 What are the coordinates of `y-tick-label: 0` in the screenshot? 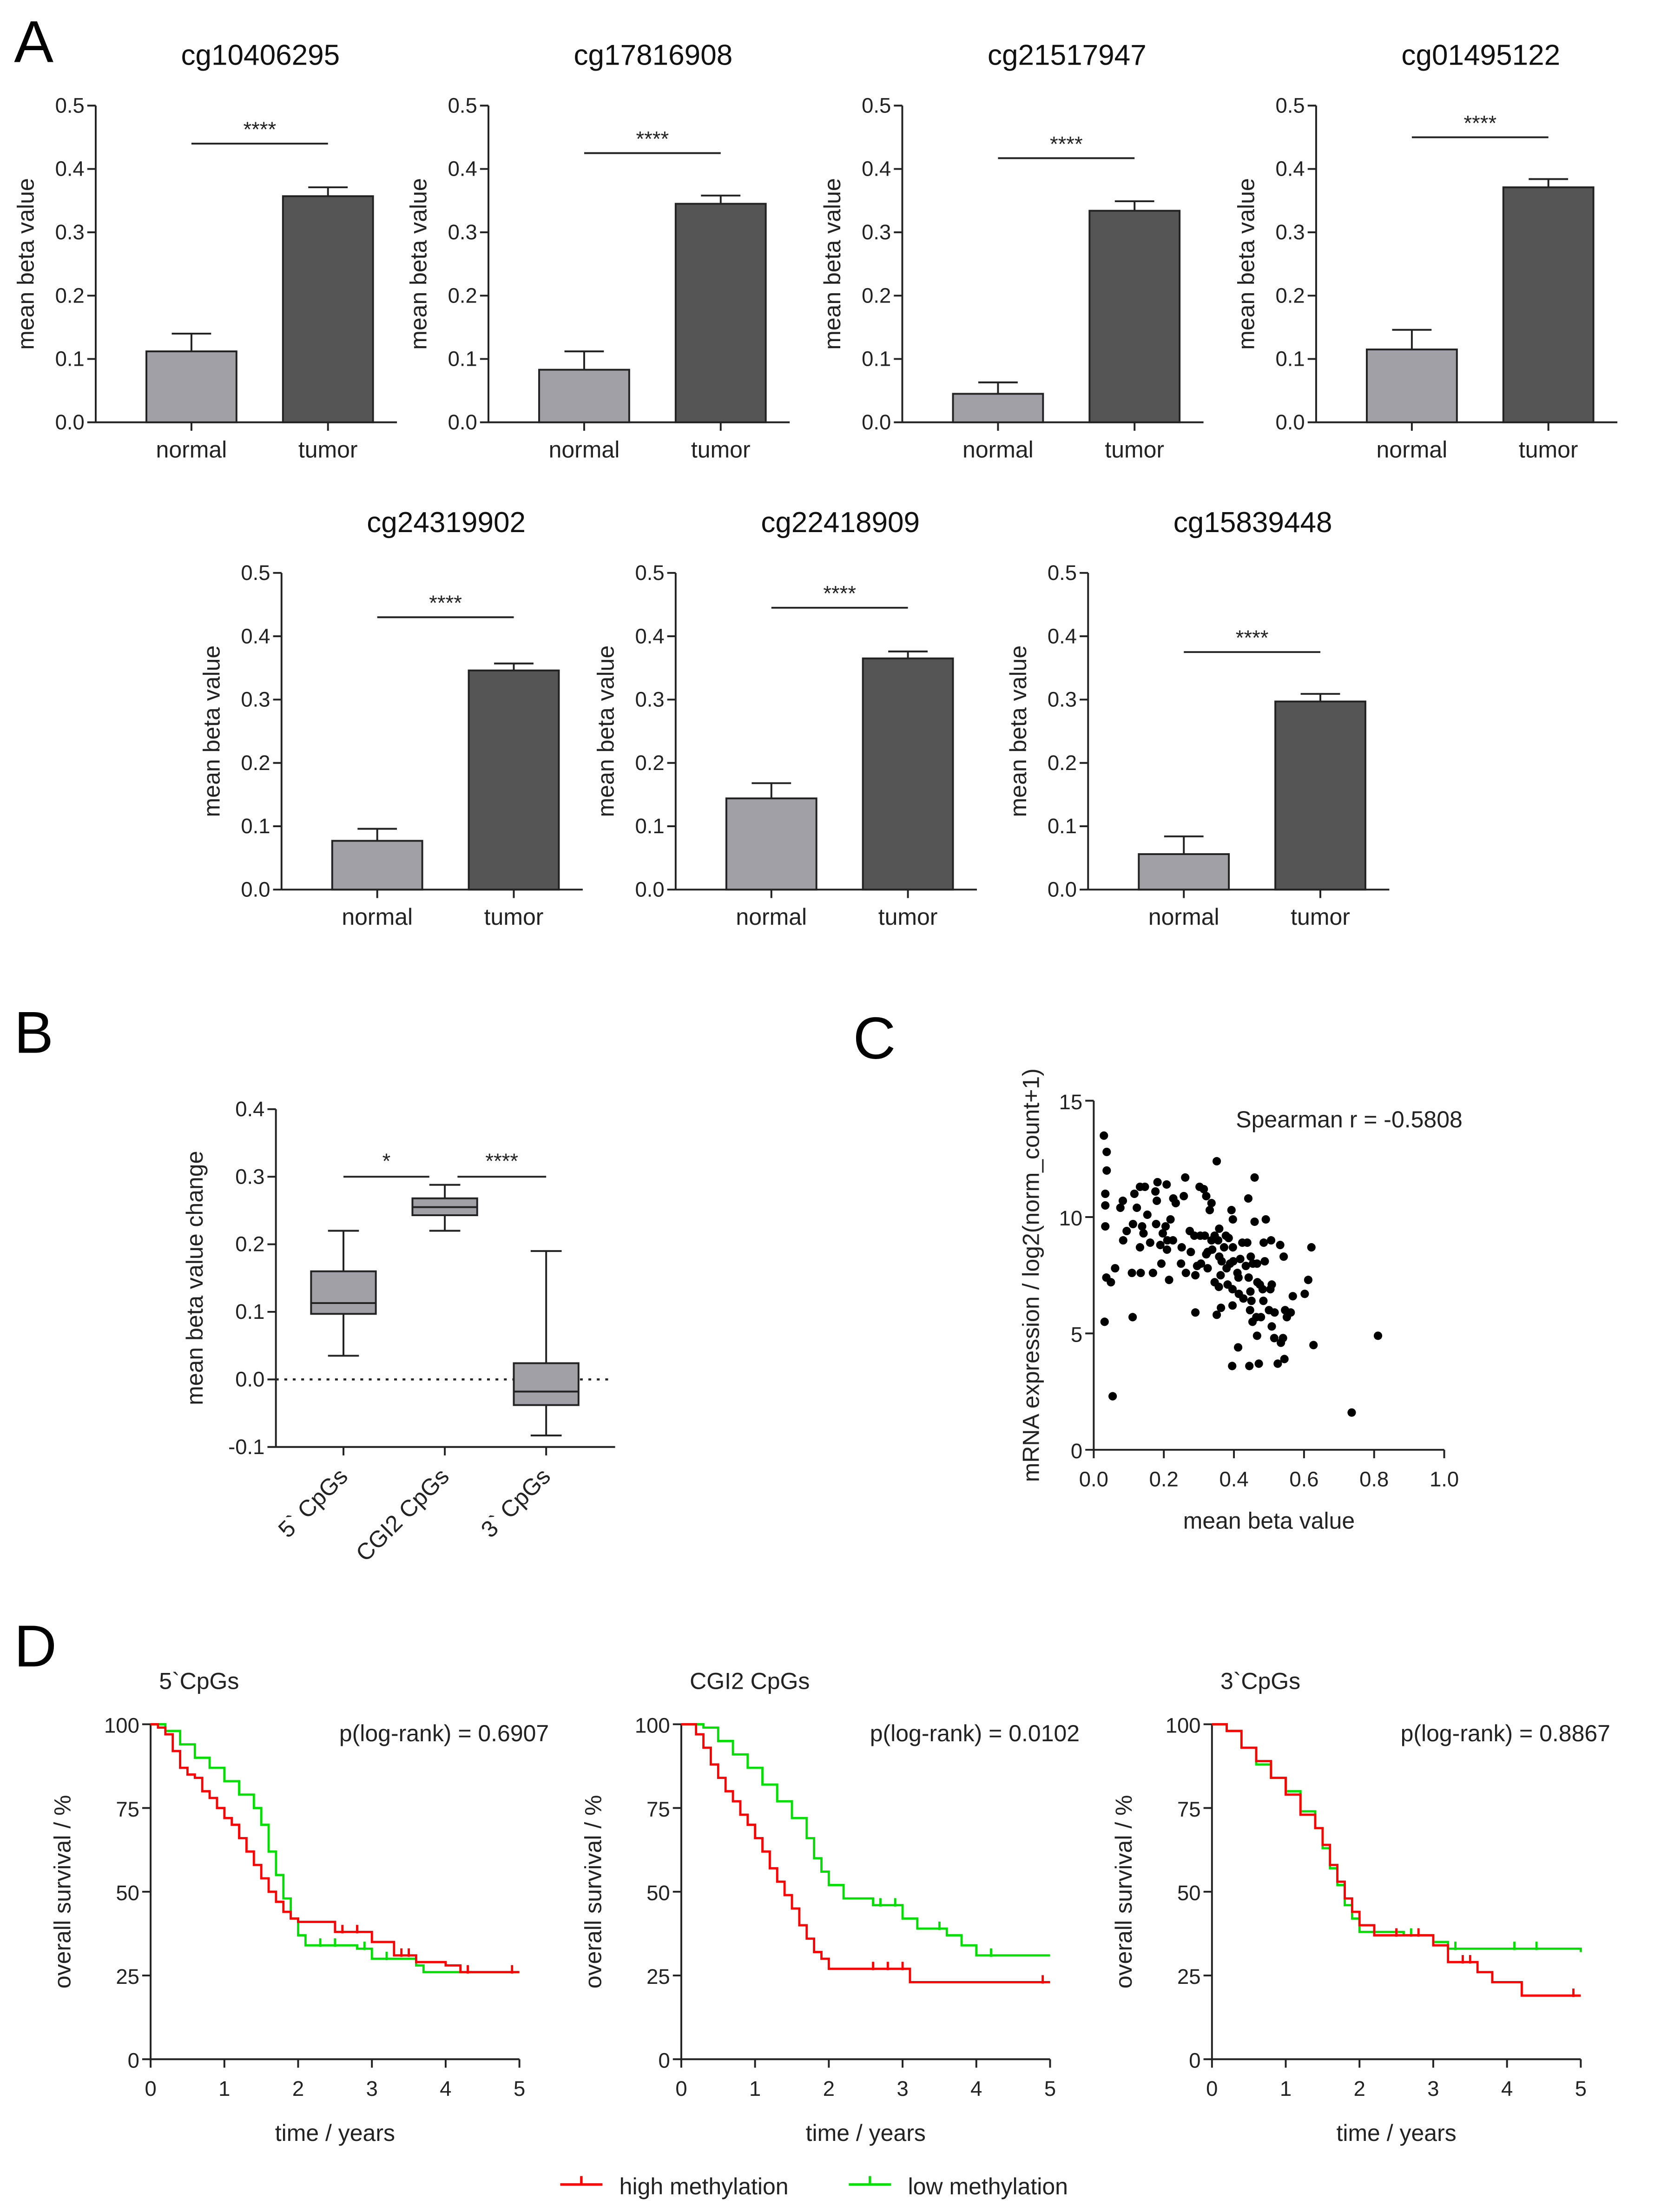 It's located at (664, 2060).